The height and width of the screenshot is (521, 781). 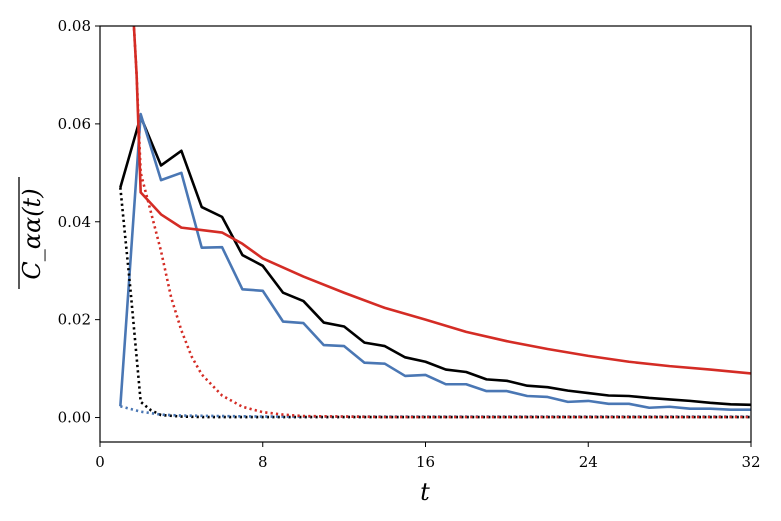 What do you see at coordinates (74, 124) in the screenshot?
I see `y-tick-label: 0.06` at bounding box center [74, 124].